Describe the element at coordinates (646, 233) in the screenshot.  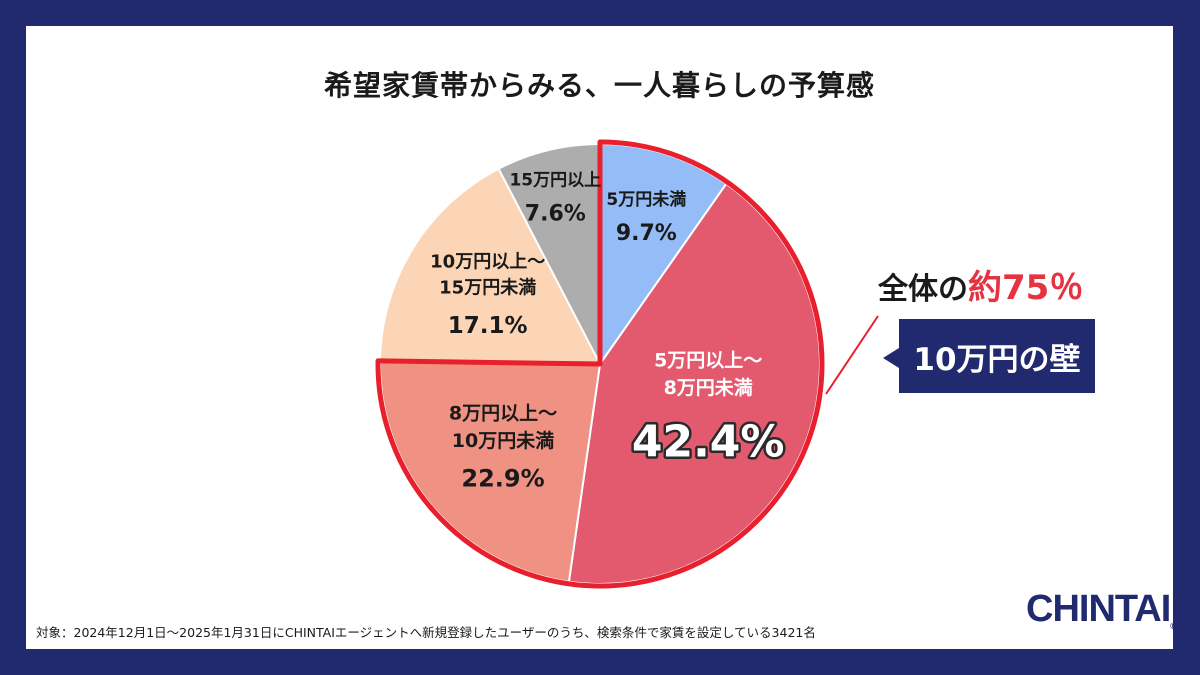
I see `slice-value-1: 9.7%` at that location.